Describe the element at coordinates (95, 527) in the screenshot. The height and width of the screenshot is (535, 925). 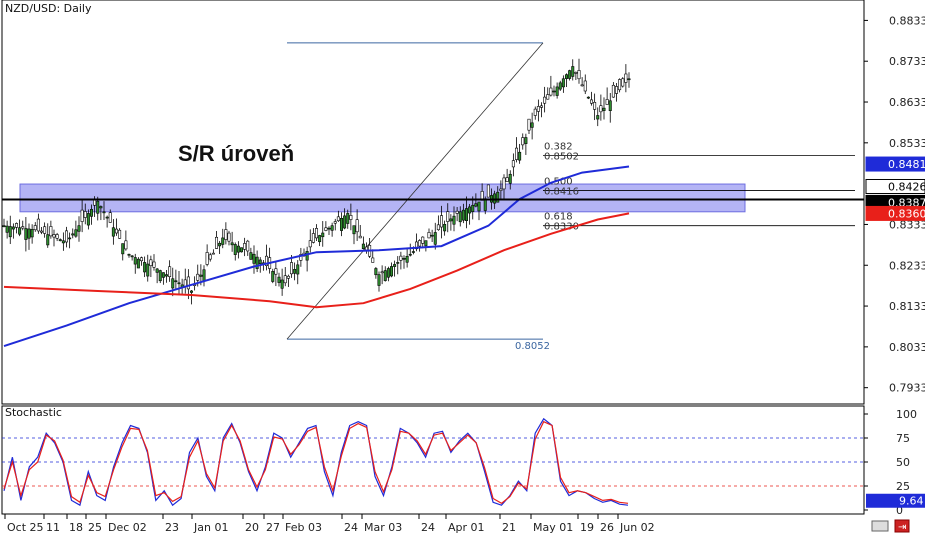
I see `date-tick-label: 25` at that location.